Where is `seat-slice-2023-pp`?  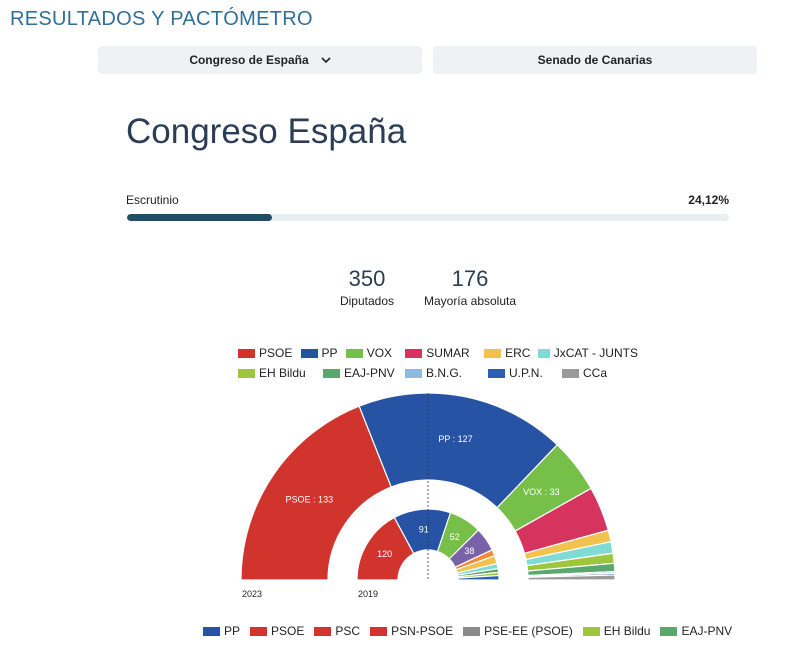 seat-slice-2023-pp is located at coordinates (458, 450).